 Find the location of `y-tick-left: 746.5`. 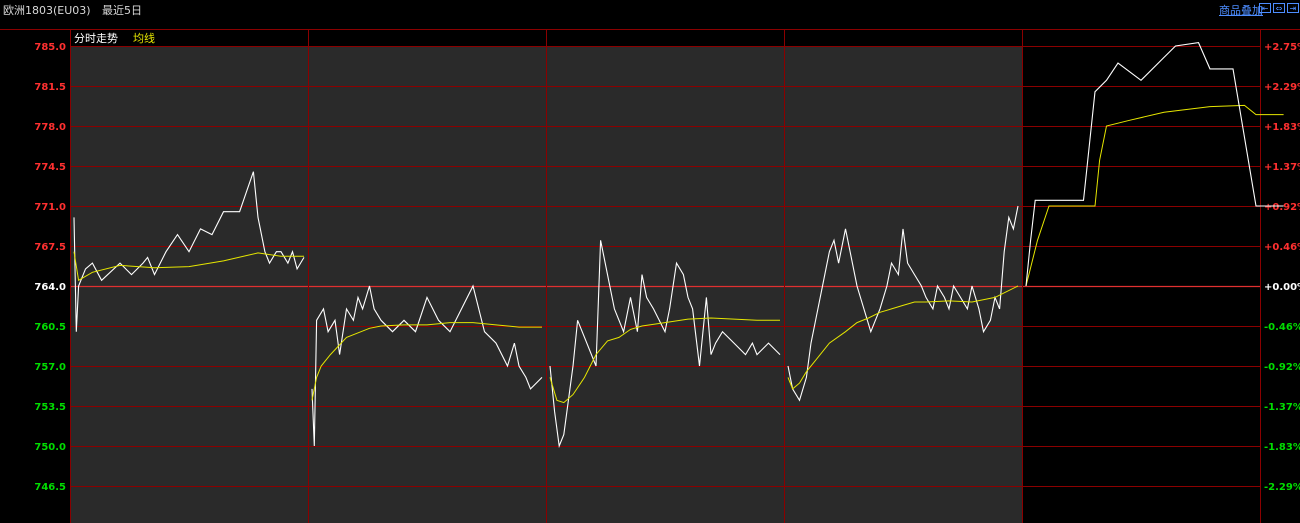

y-tick-left: 746.5 is located at coordinates (50, 487).